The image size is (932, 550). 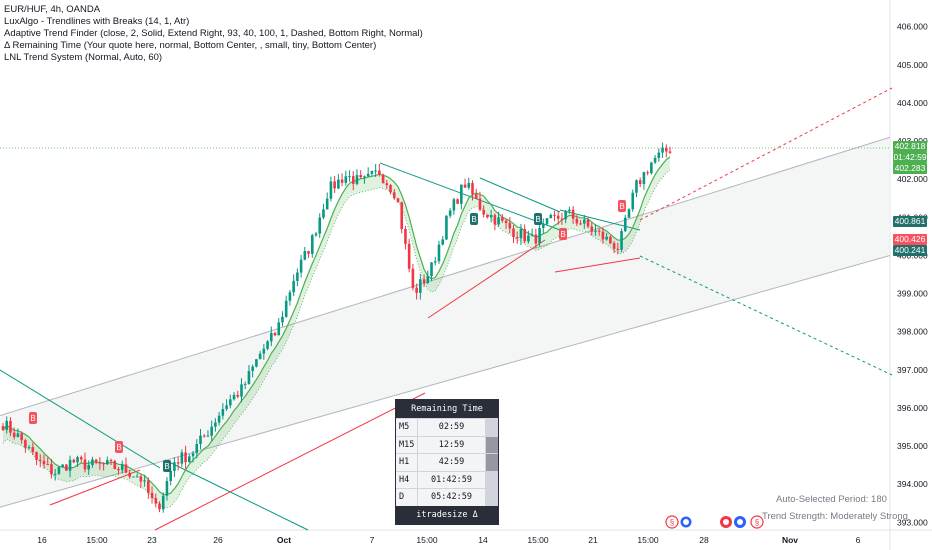 What do you see at coordinates (52, 9) in the screenshot?
I see `legend-symbol: EUR/HUF, 4h, OANDA` at bounding box center [52, 9].